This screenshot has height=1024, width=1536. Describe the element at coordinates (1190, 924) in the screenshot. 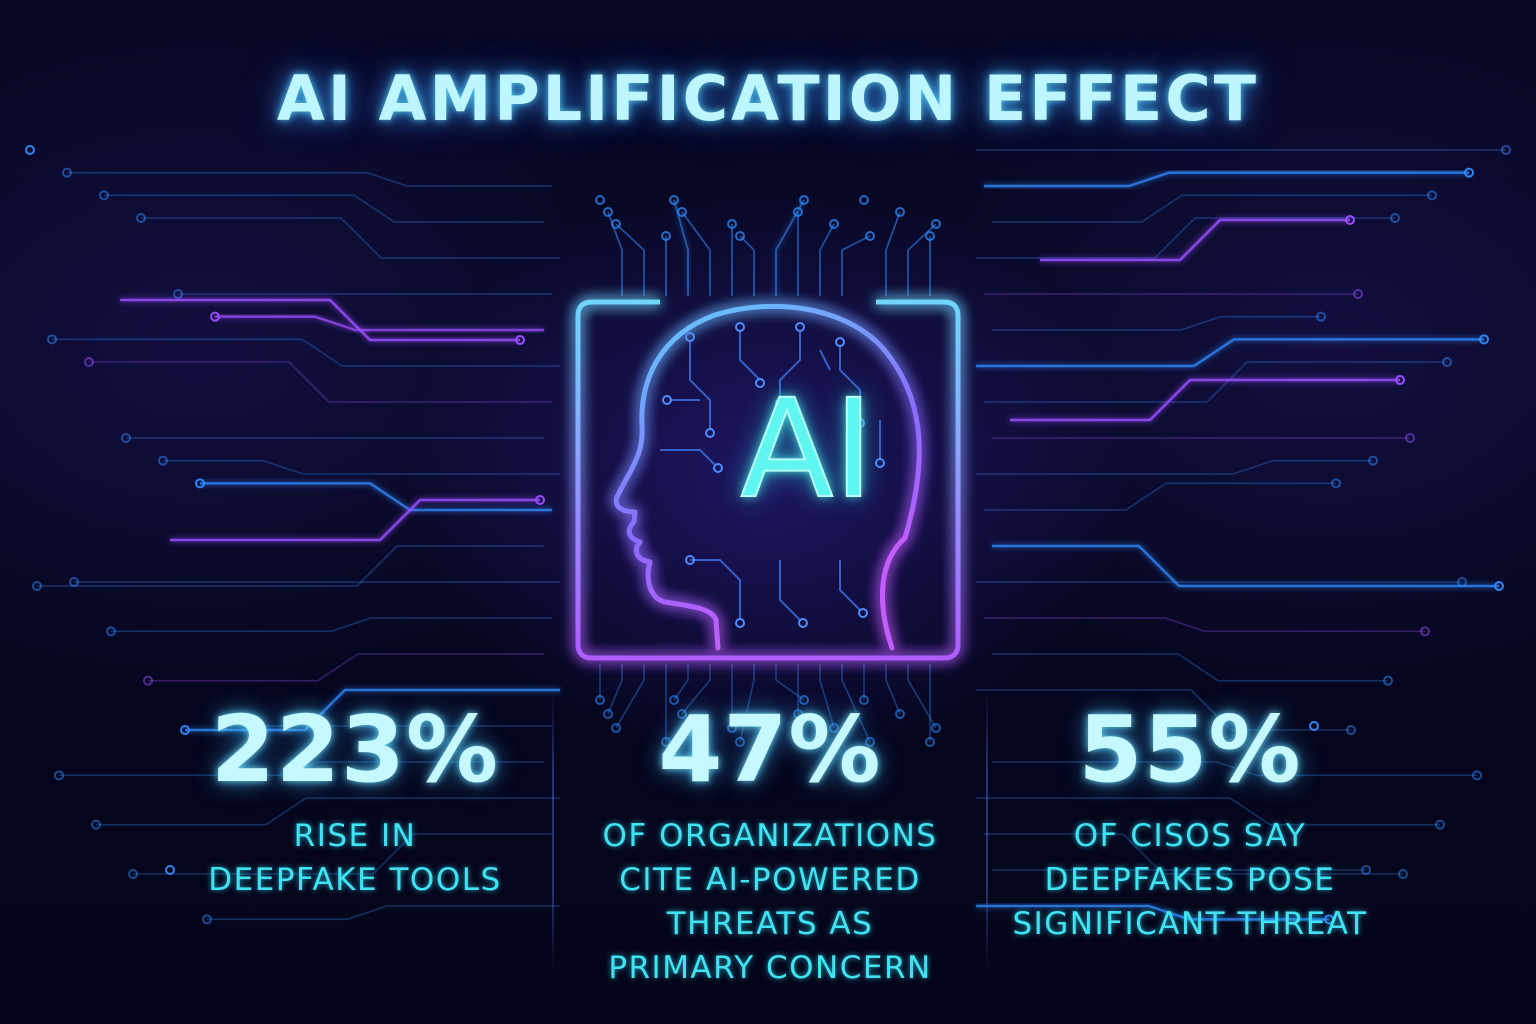

I see `stat-description-line: SIGNIFICANT THREAT` at that location.